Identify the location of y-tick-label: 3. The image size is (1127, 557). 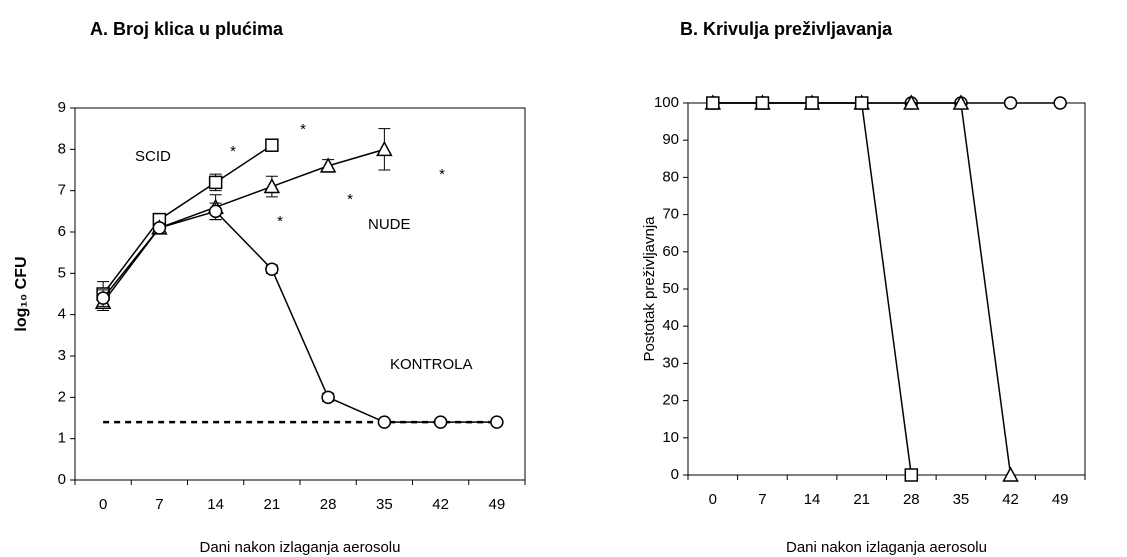
(62, 355).